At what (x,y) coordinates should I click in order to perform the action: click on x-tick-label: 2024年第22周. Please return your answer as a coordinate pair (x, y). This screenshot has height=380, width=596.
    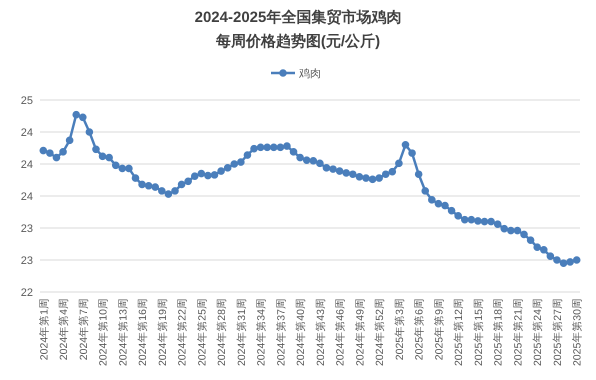
    Looking at the image, I should click on (182, 332).